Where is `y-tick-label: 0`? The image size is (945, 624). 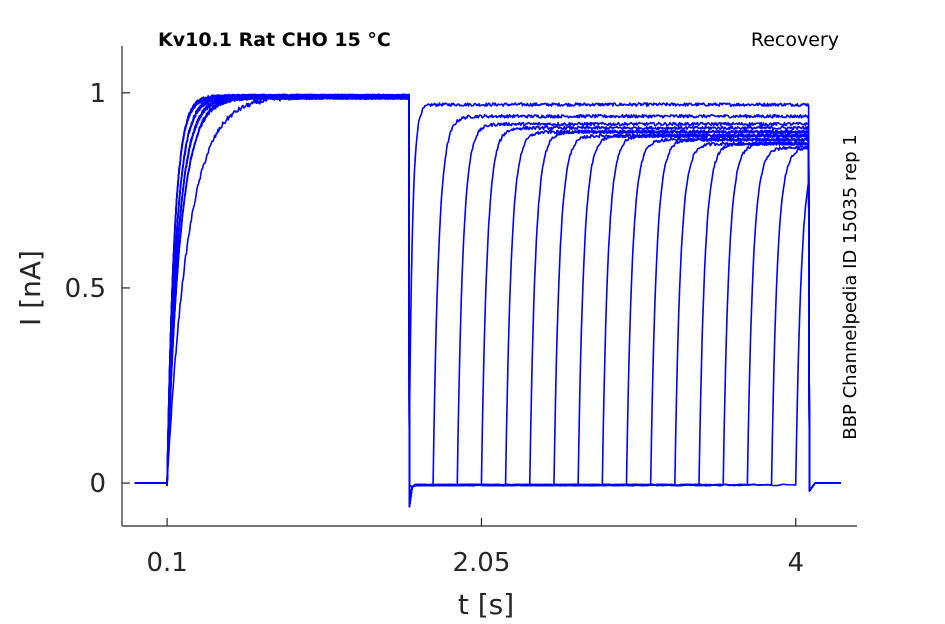 y-tick-label: 0 is located at coordinates (97, 484).